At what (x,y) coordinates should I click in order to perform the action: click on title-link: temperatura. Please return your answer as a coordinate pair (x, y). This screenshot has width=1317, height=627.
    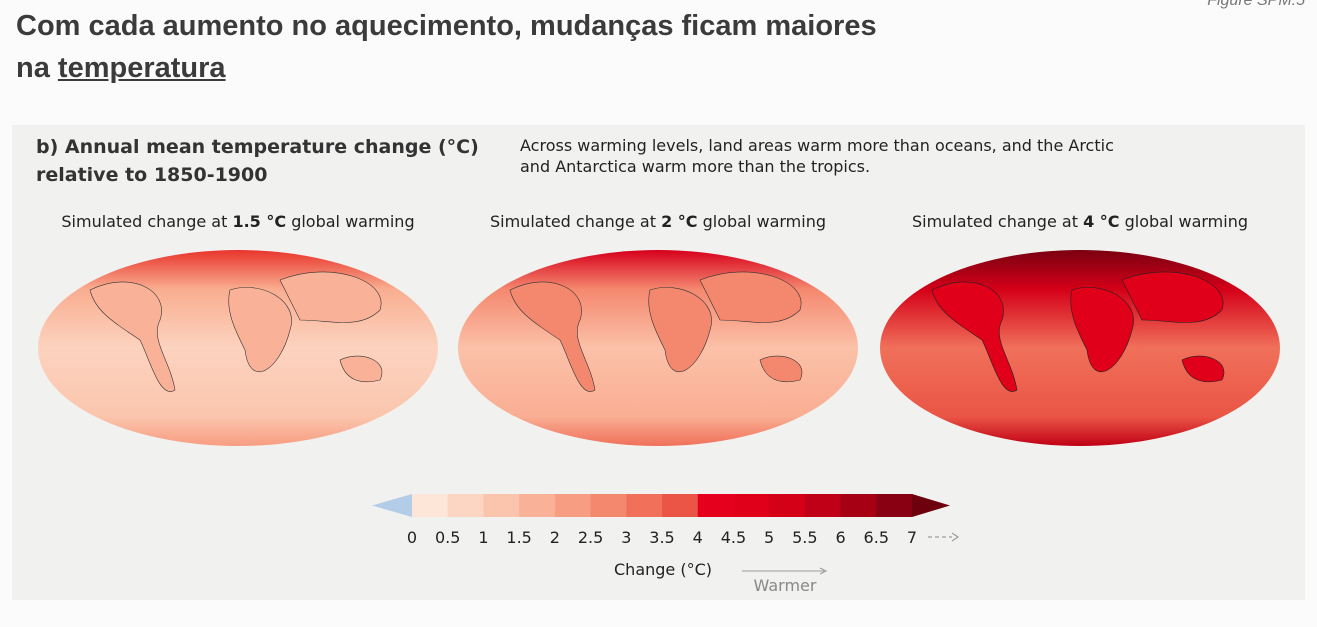
    Looking at the image, I should click on (141, 68).